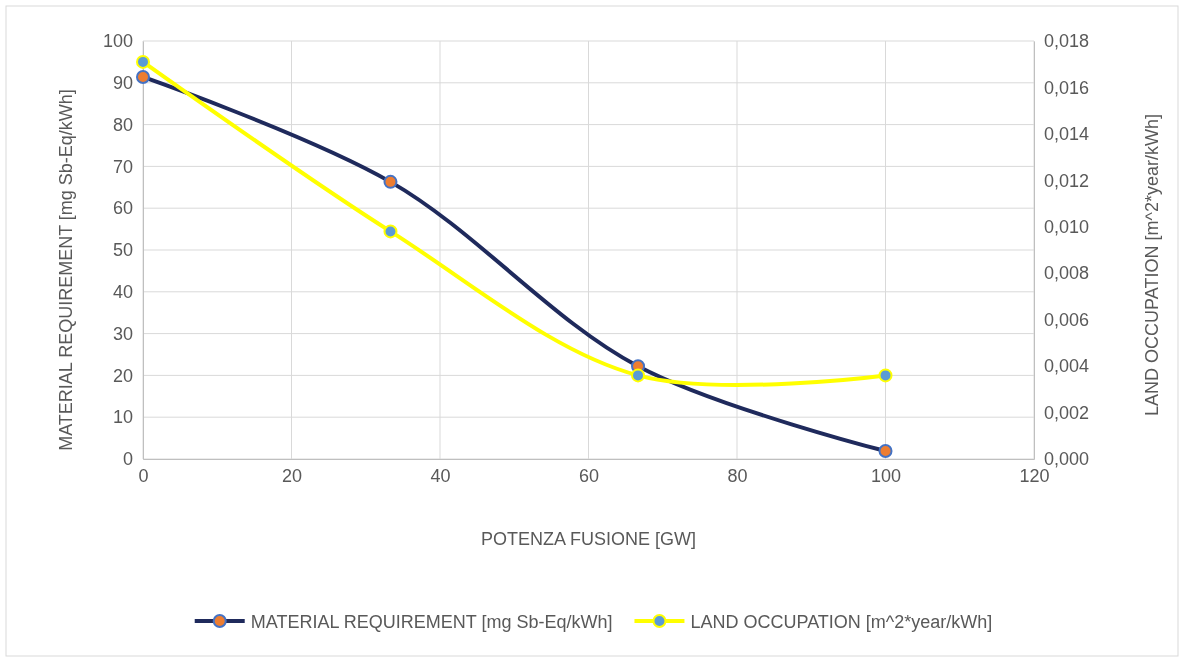 The image size is (1187, 662). Describe the element at coordinates (1067, 319) in the screenshot. I see `y2-tick-label: 0,006` at that location.